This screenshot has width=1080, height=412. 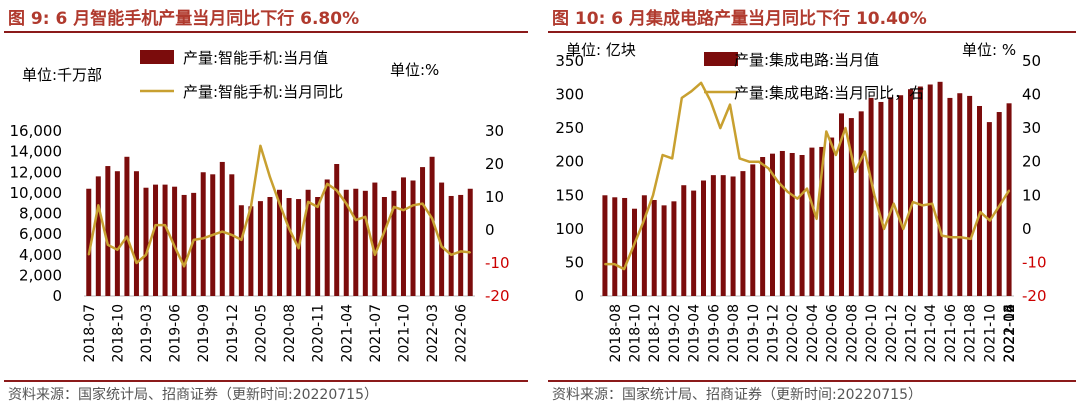 I want to click on x-tick-label: 2019-10, so click(x=754, y=333).